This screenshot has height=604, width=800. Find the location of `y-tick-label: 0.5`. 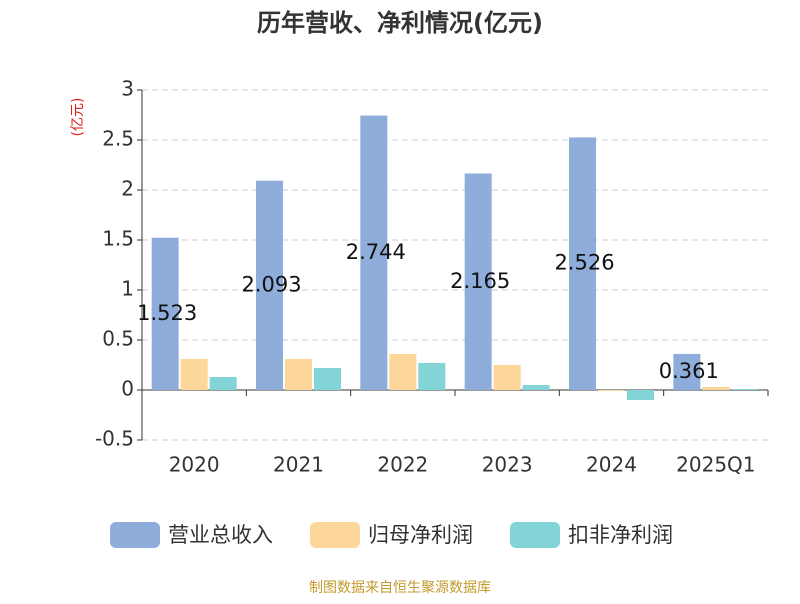

y-tick-label: 0.5 is located at coordinates (118, 339).